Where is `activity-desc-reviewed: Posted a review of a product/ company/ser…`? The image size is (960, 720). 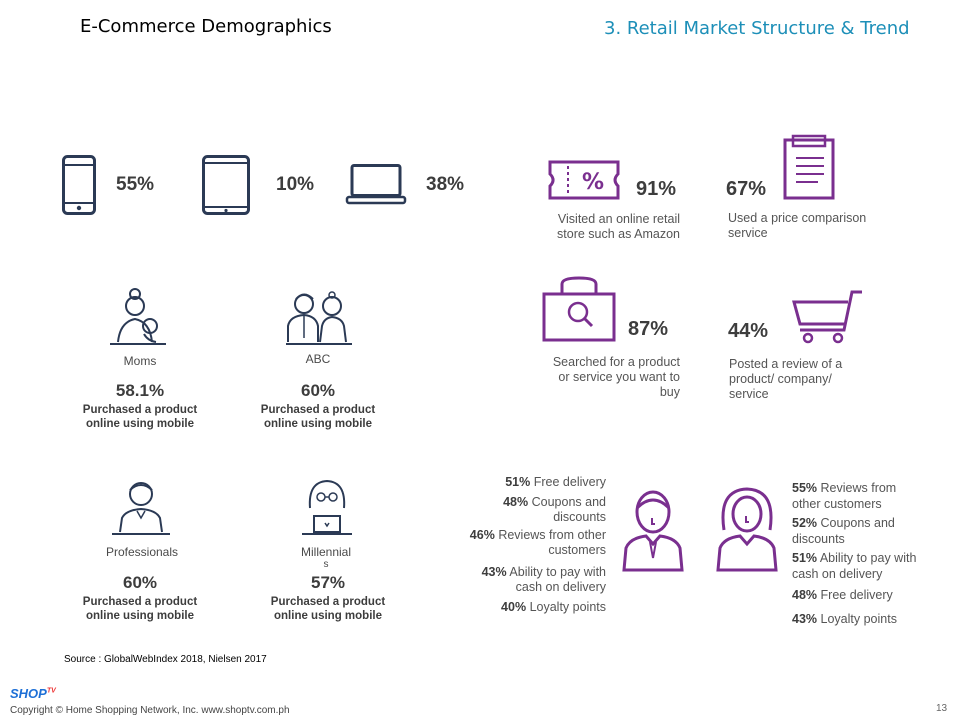 activity-desc-reviewed: Posted a review of a product/ company/ser… is located at coordinates (786, 379).